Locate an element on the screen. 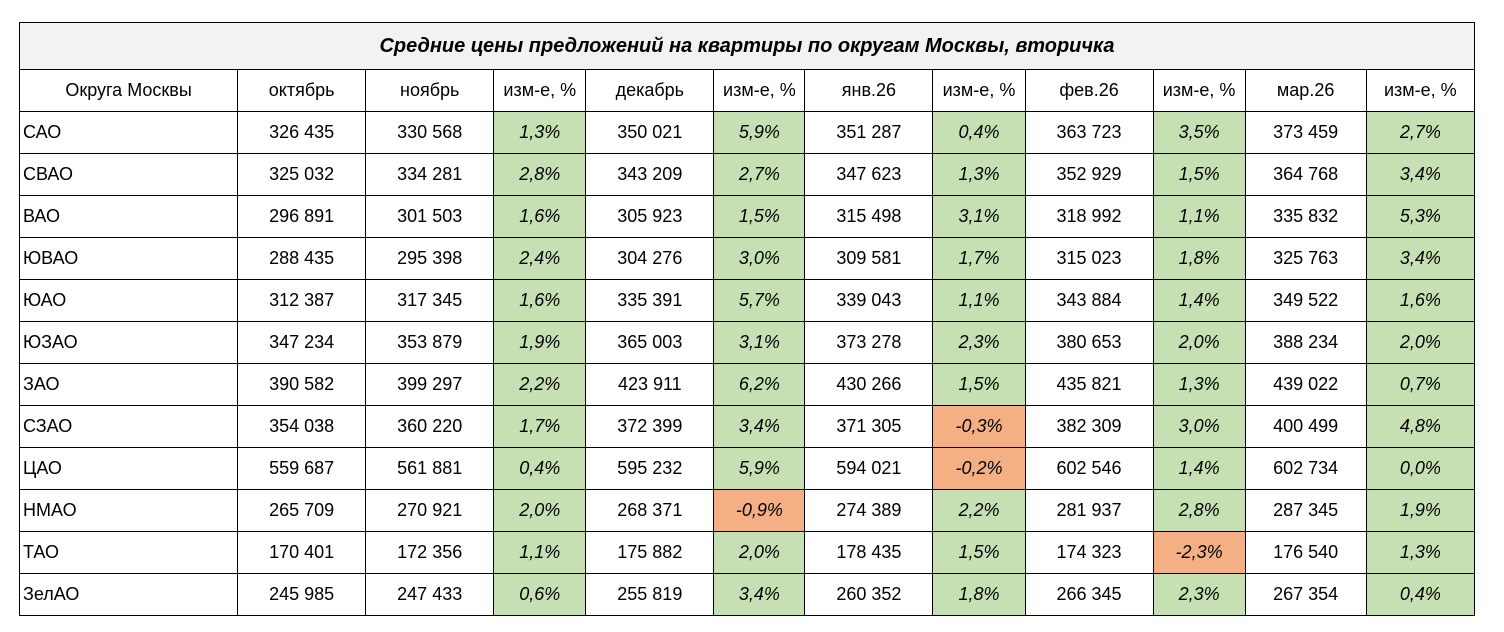 The image size is (1504, 632). price-cell: 343 884 is located at coordinates (1089, 300).